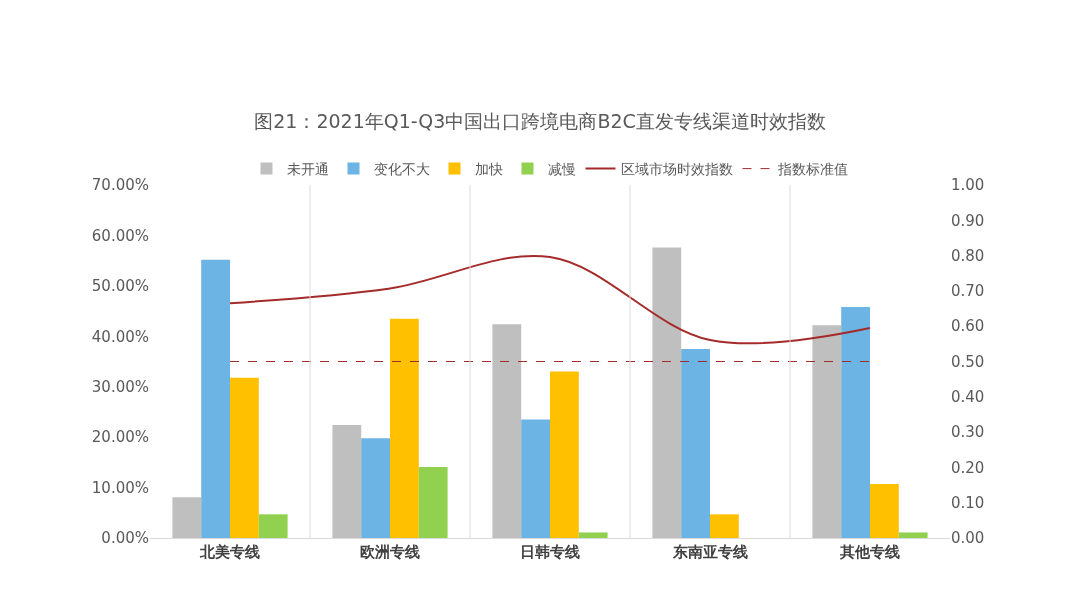  Describe the element at coordinates (120, 235) in the screenshot. I see `y-tick-label: 60.00%` at that location.